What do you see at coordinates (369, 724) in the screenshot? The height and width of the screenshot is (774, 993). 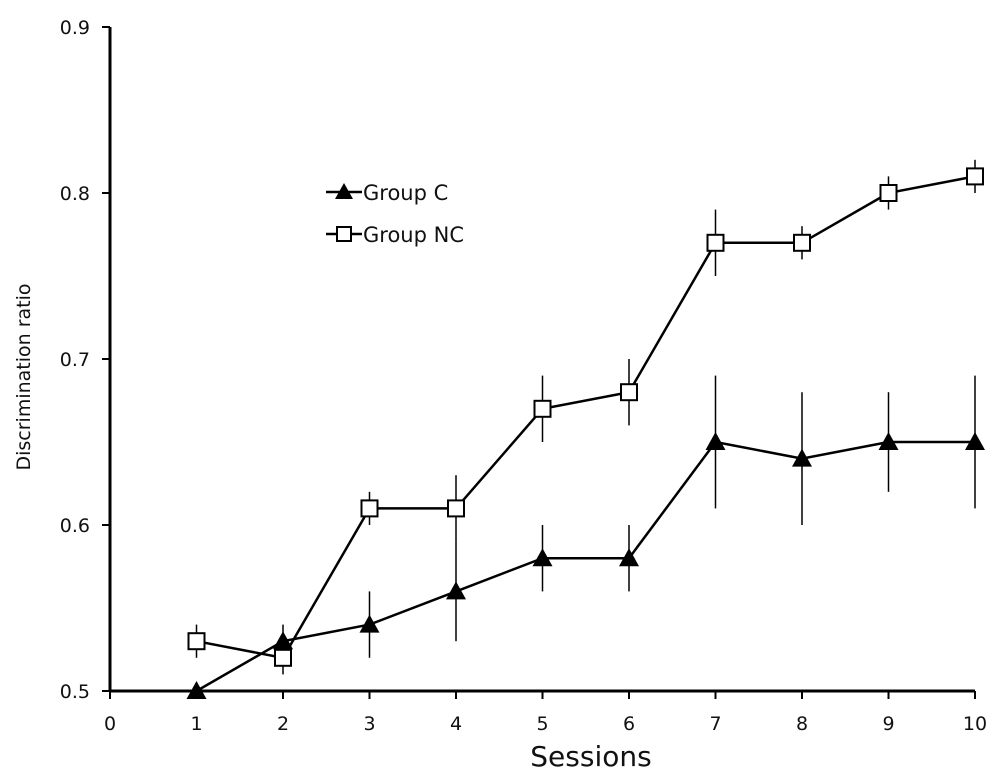 I see `x-tick-label: 3` at bounding box center [369, 724].